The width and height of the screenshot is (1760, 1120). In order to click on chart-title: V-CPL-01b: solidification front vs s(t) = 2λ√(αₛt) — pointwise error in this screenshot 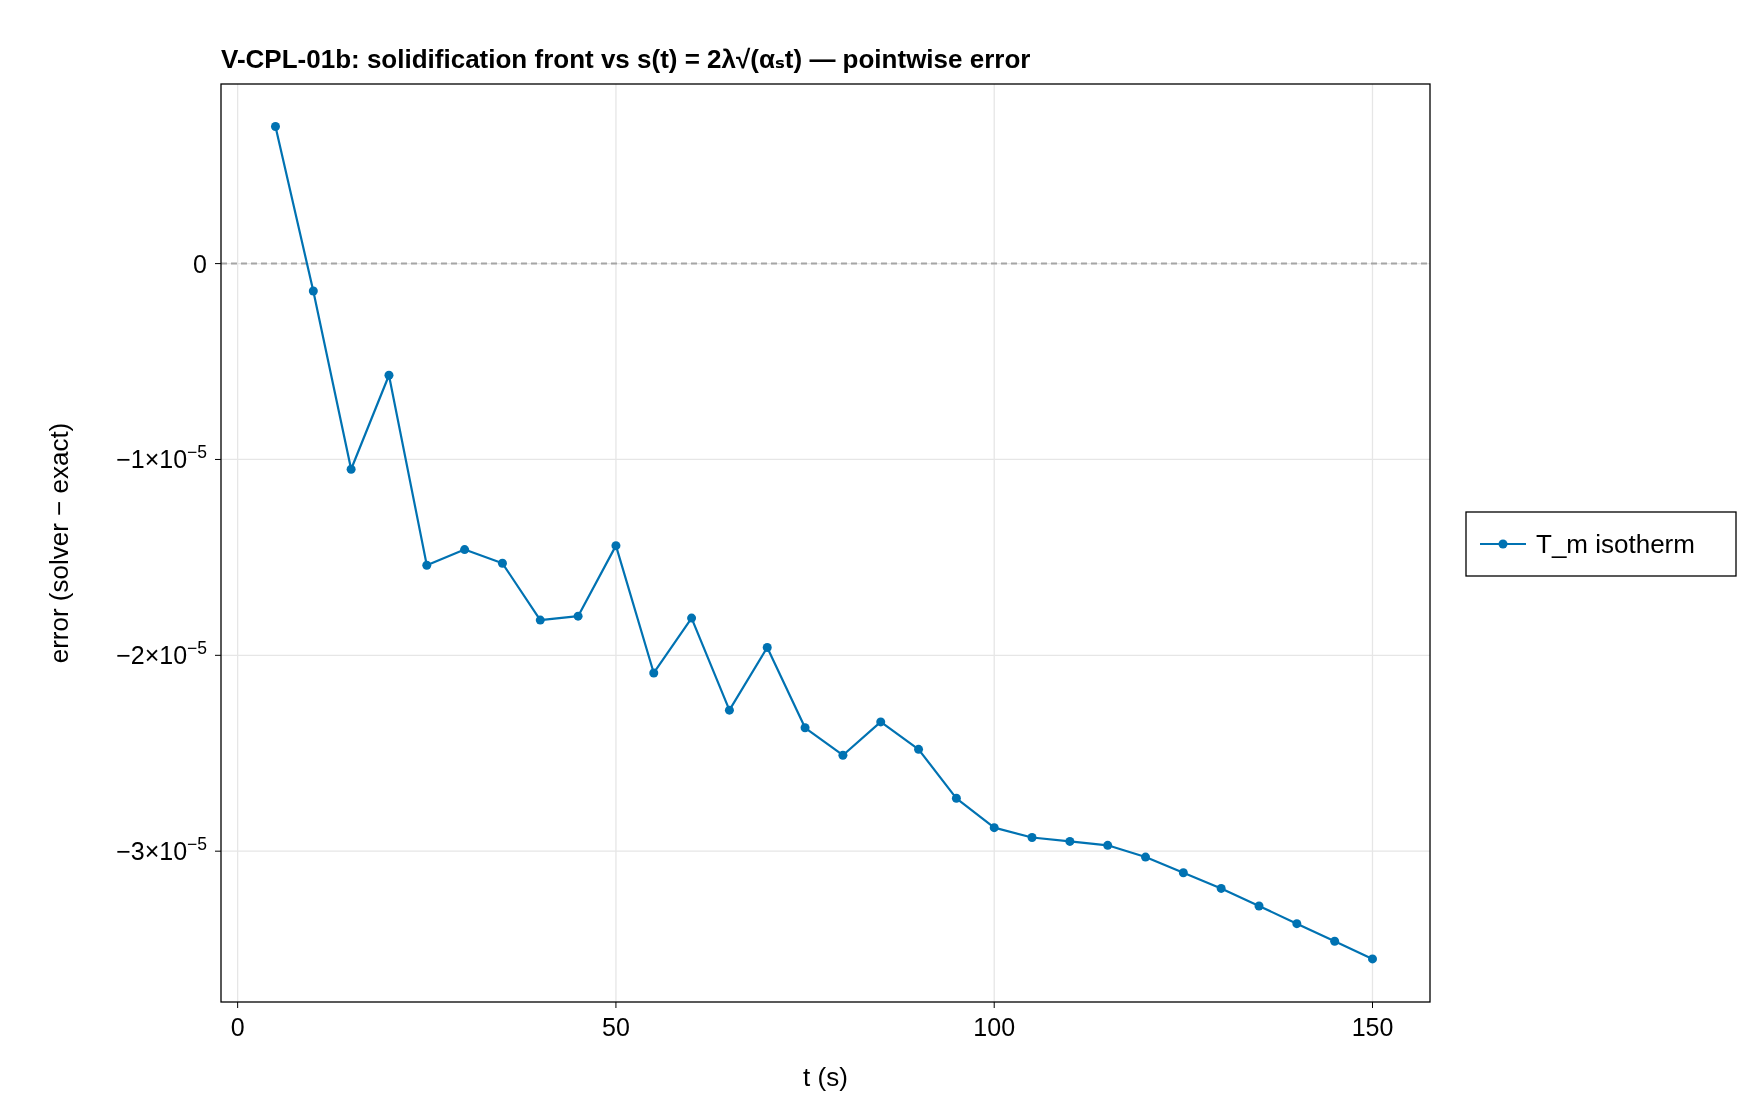, I will do `click(626, 59)`.